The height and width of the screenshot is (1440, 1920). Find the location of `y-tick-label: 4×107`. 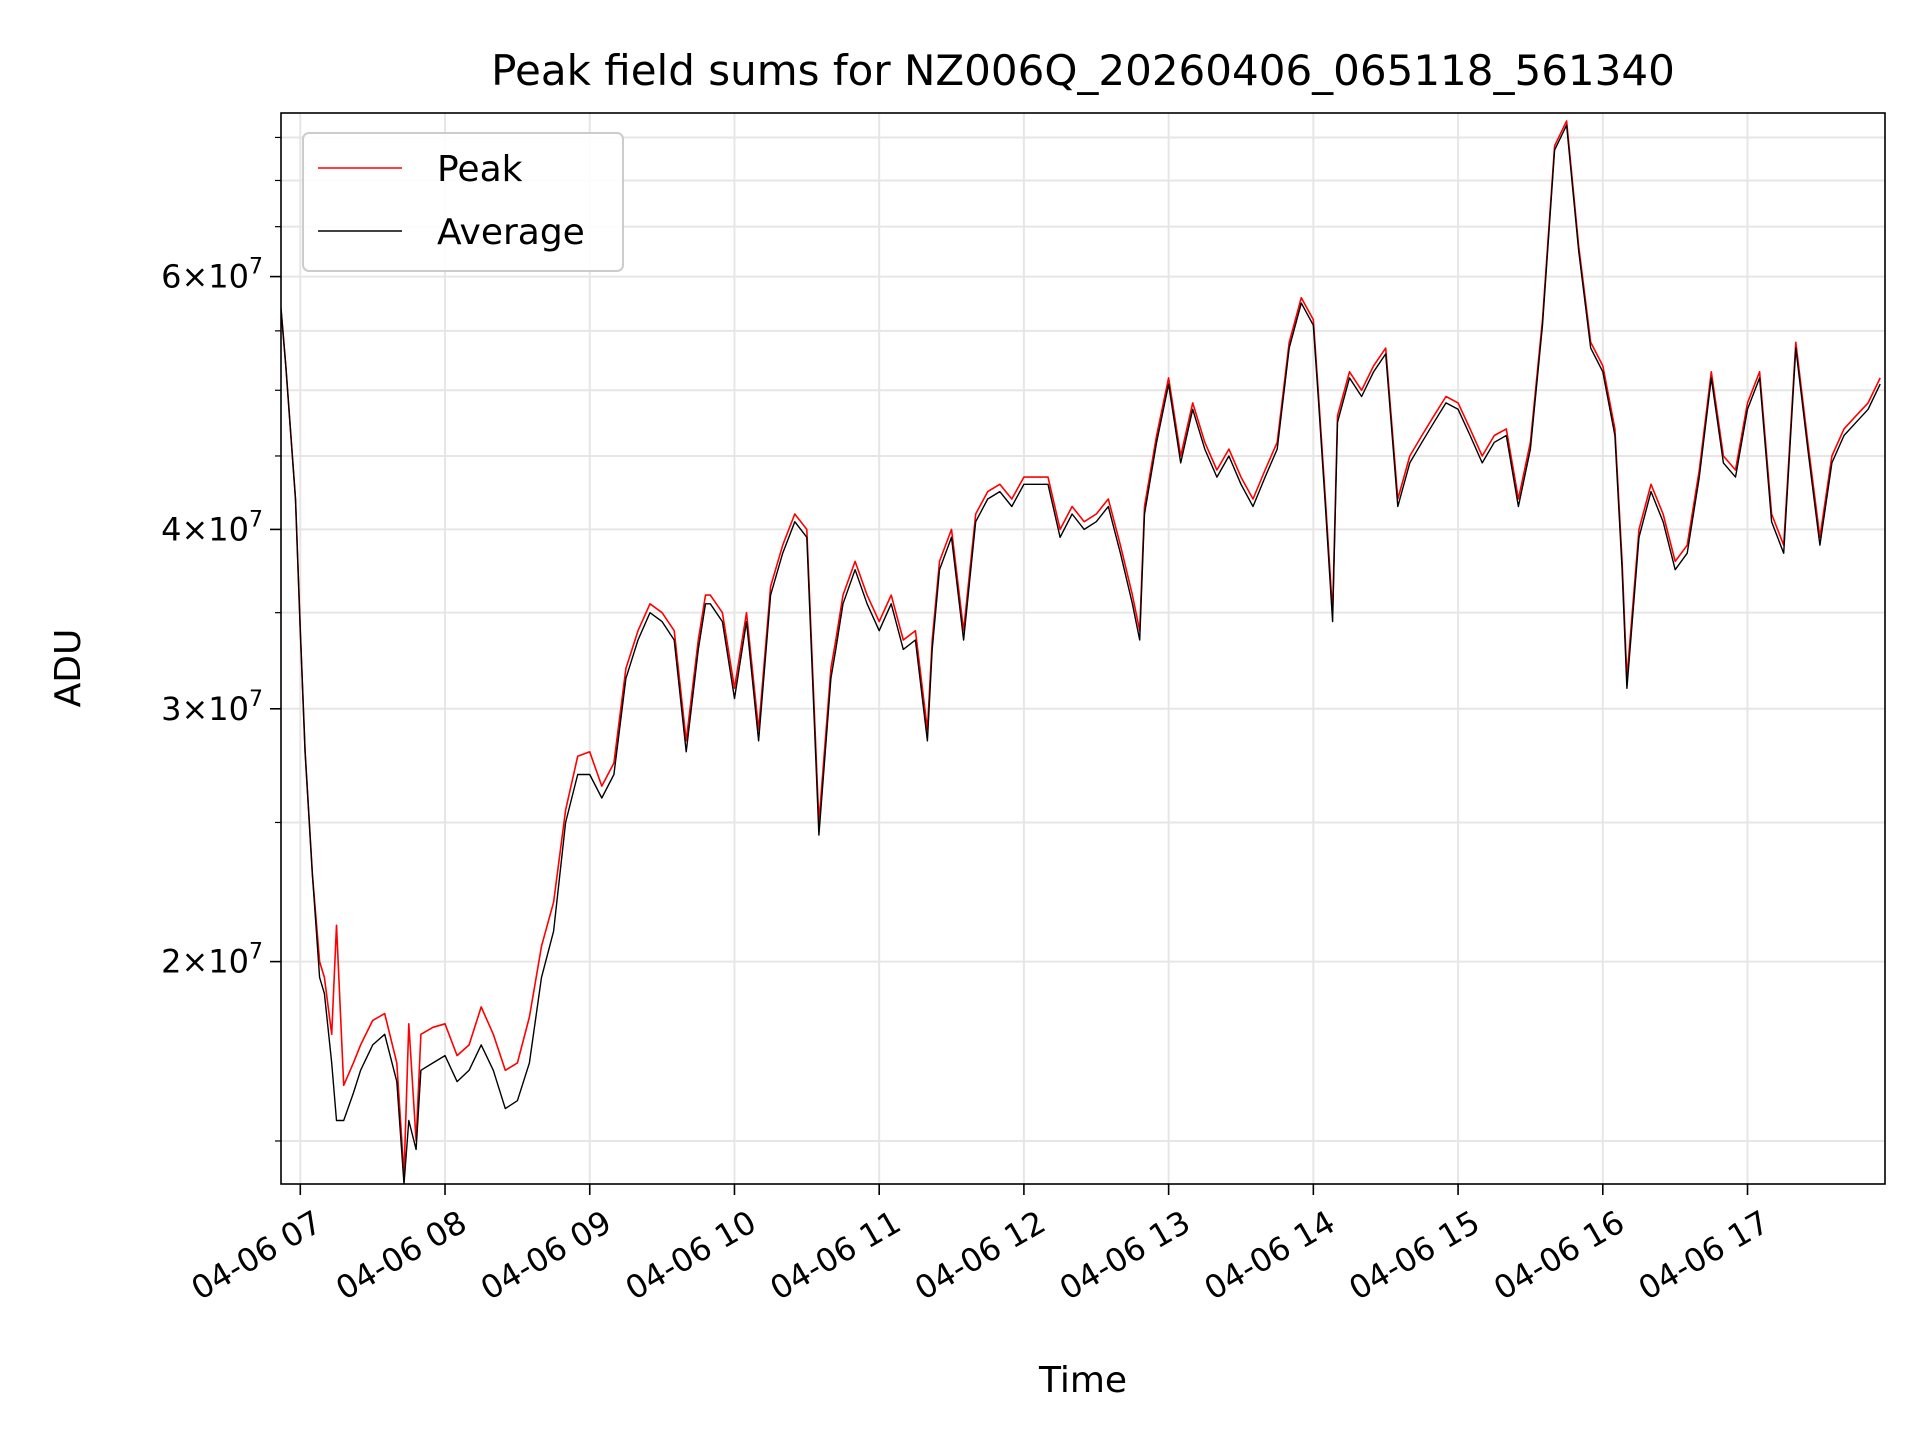

y-tick-label: 4×107 is located at coordinates (212, 527).